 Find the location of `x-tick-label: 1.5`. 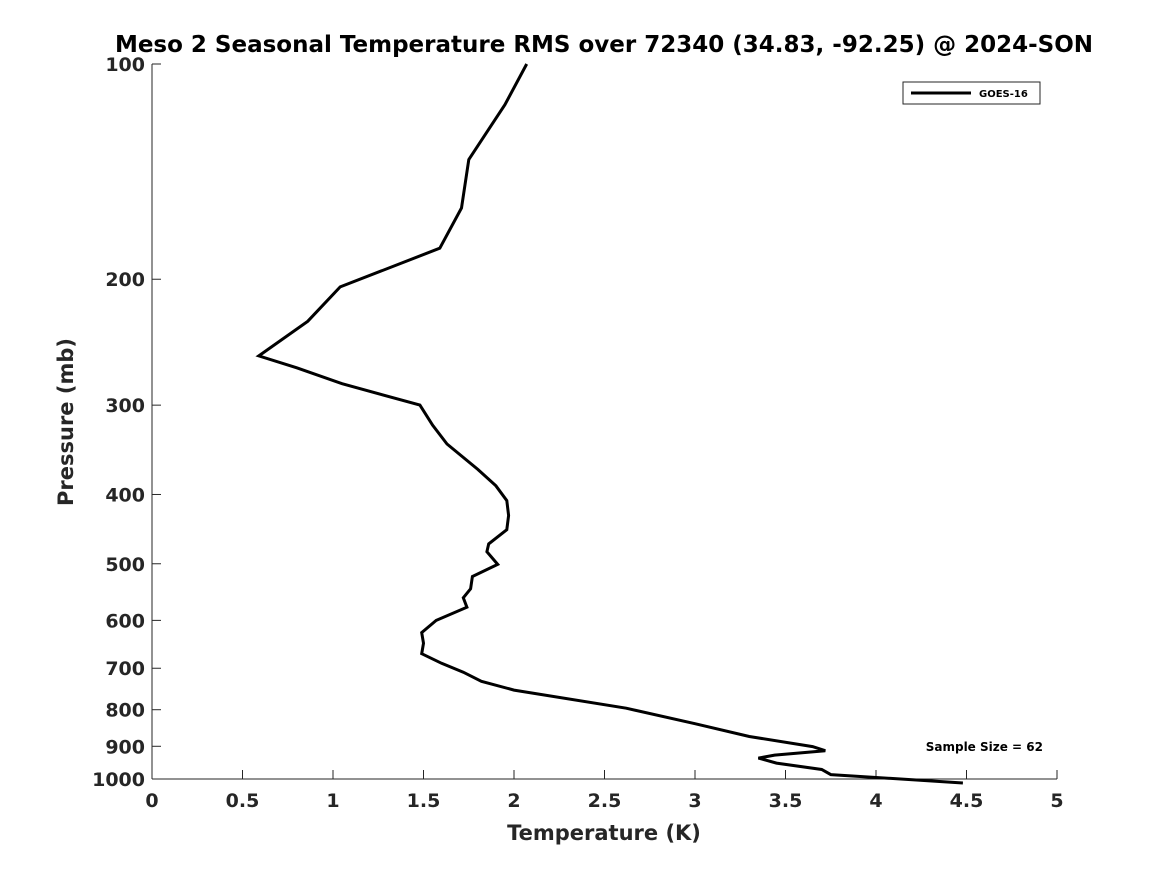

x-tick-label: 1.5 is located at coordinates (424, 801).